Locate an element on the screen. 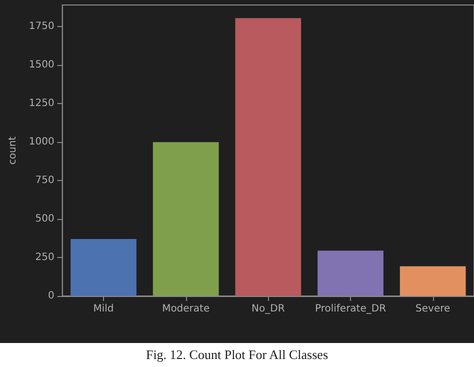  y-tick-label: 750 is located at coordinates (44, 180).